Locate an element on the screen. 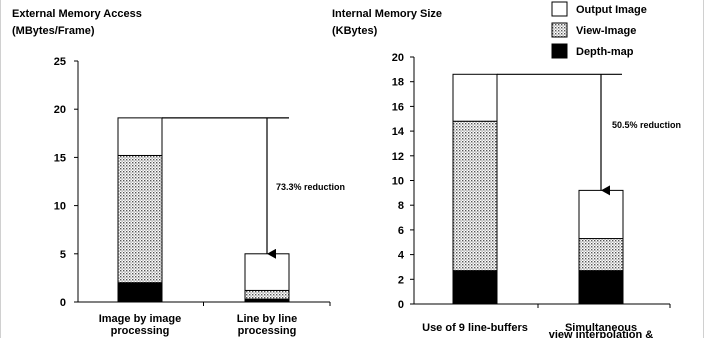 The width and height of the screenshot is (704, 338). y-tick-label: 2 is located at coordinates (401, 280).